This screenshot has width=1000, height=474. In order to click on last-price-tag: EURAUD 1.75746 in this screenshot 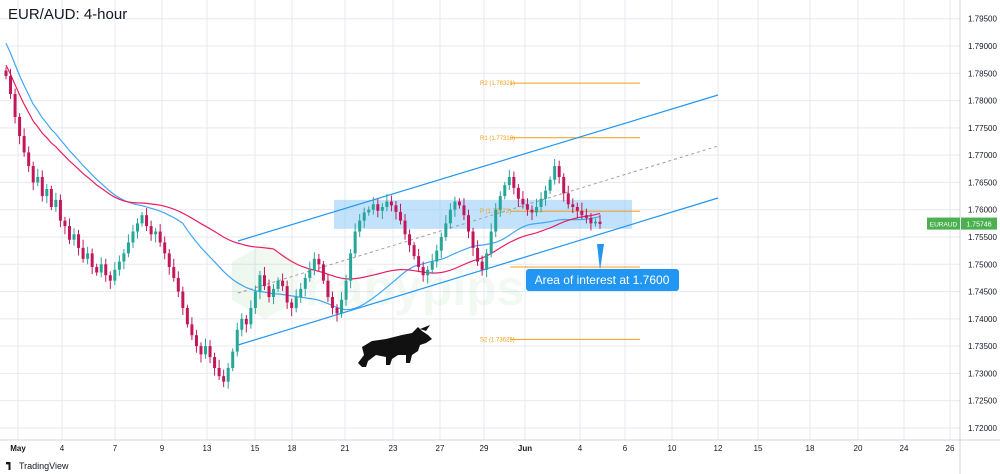, I will do `click(962, 223)`.